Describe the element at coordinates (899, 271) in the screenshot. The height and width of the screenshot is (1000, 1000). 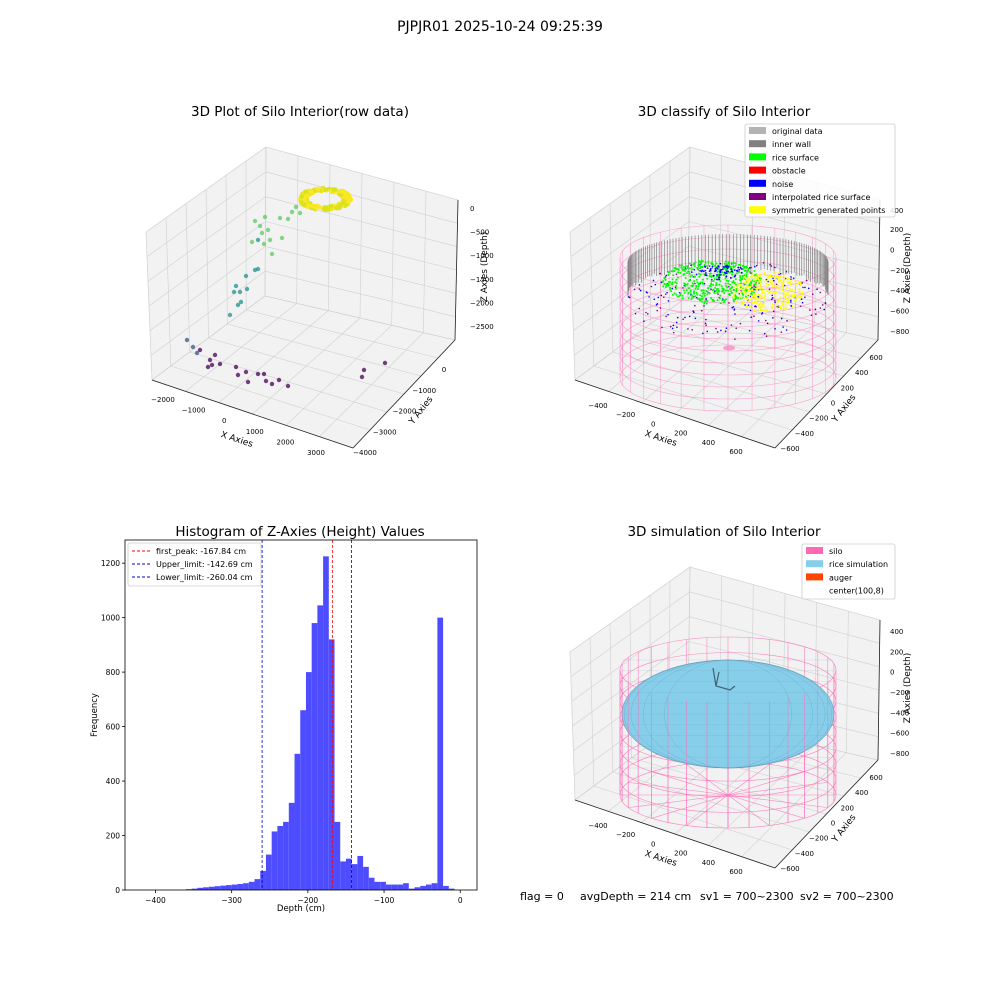
I see `classify-plot-z-ticks: 200 0 −200 −400 −600 −800 400` at that location.